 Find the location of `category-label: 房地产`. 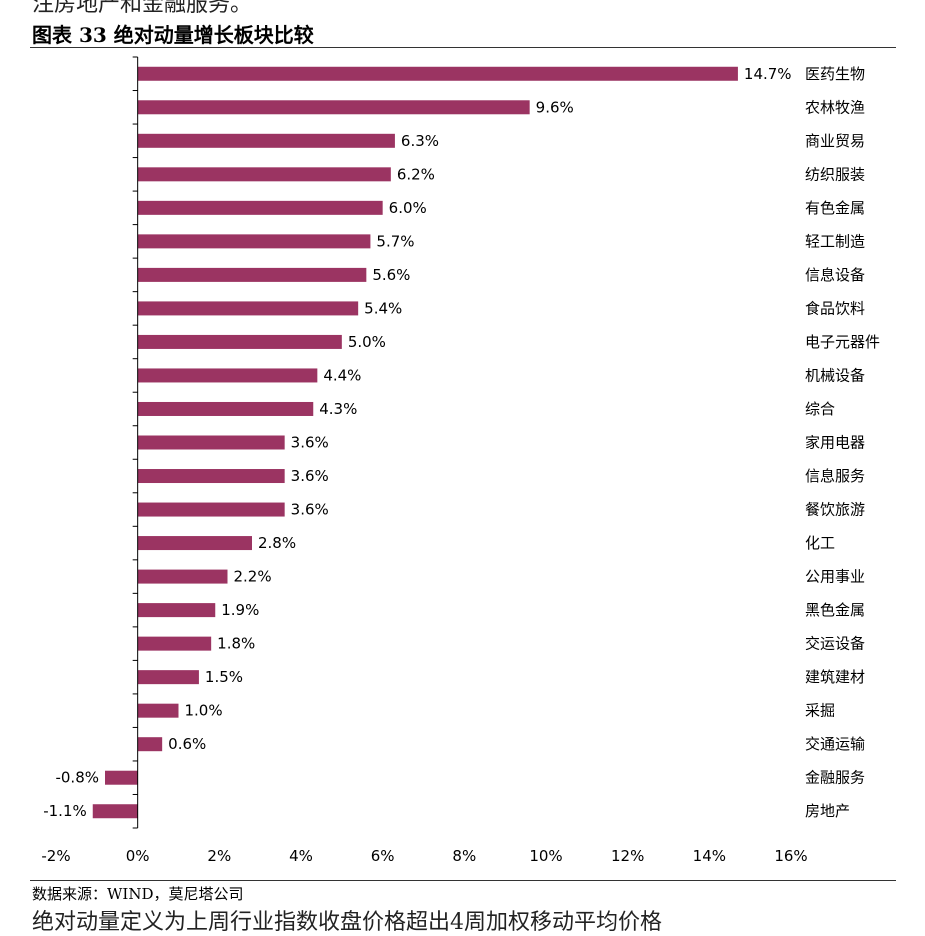

category-label: 房地产 is located at coordinates (827, 811).